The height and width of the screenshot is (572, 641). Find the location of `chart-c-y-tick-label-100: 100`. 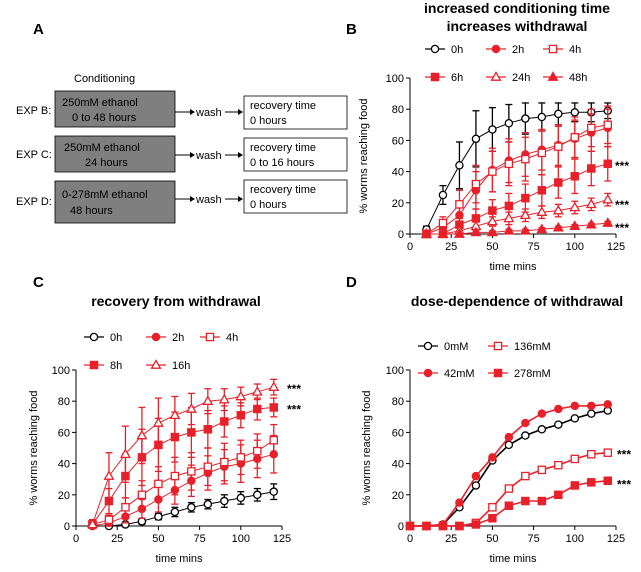

chart-c-y-tick-label-100: 100 is located at coordinates (61, 371).